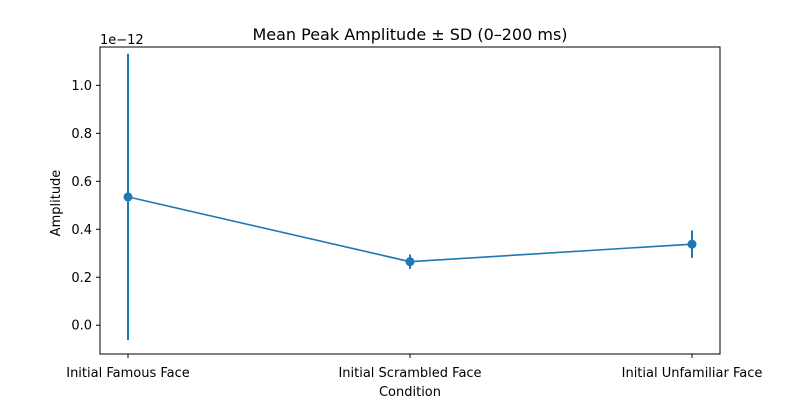 The width and height of the screenshot is (800, 400). What do you see at coordinates (122, 40) in the screenshot?
I see `y-axis-offset-text: 1e−12` at bounding box center [122, 40].